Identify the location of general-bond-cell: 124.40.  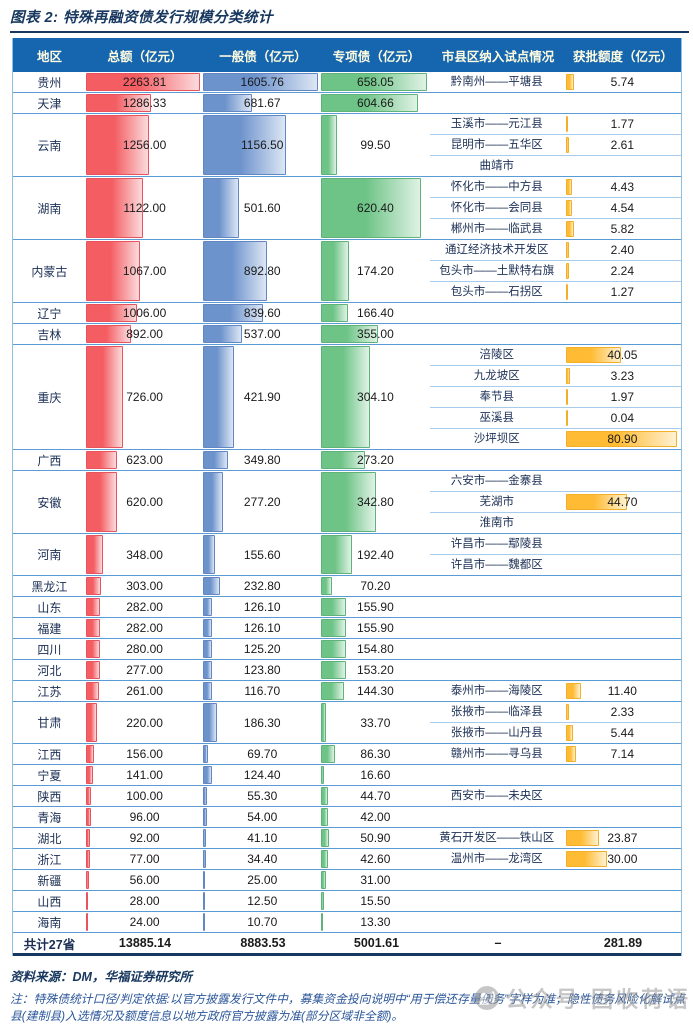
(262, 775).